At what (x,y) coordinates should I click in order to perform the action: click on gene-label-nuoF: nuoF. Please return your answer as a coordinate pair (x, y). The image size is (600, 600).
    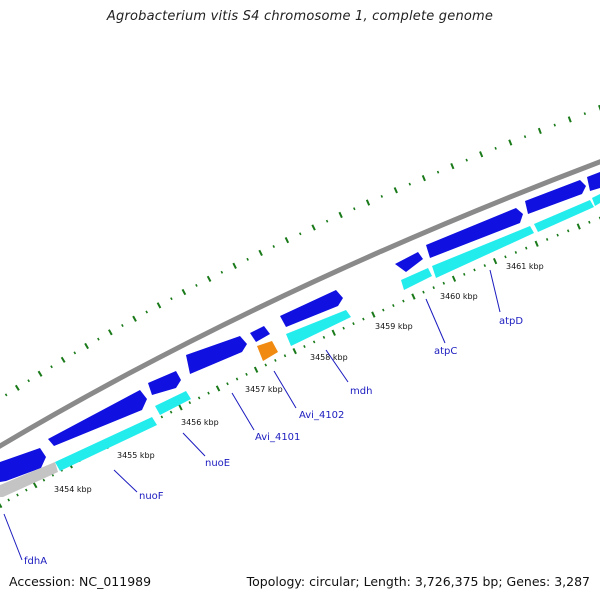
    Looking at the image, I should click on (151, 496).